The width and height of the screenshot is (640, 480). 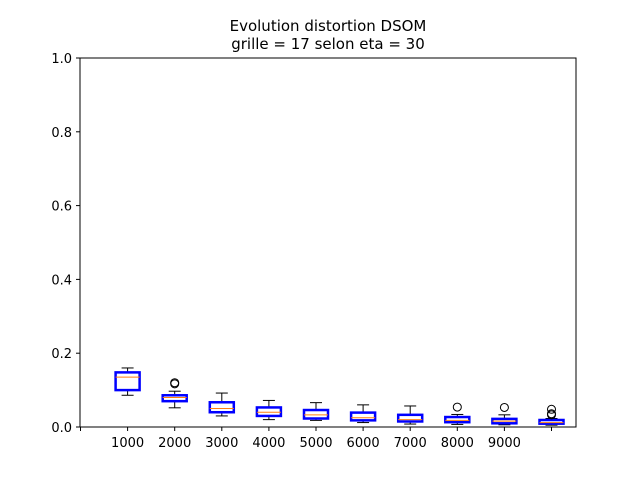 I want to click on x-tick-label: 2000, so click(x=174, y=443).